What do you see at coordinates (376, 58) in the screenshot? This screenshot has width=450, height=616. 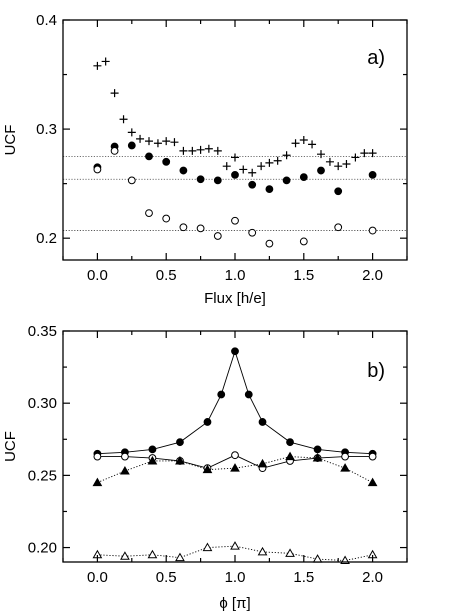 I see `panel-label: a)` at bounding box center [376, 58].